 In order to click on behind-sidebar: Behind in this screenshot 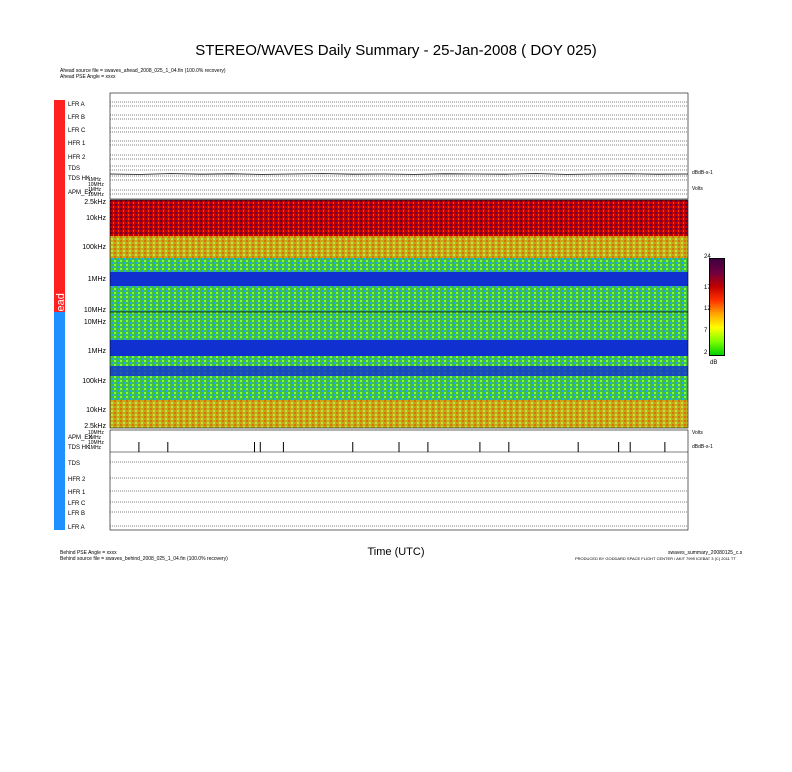, I will do `click(60, 542)`.